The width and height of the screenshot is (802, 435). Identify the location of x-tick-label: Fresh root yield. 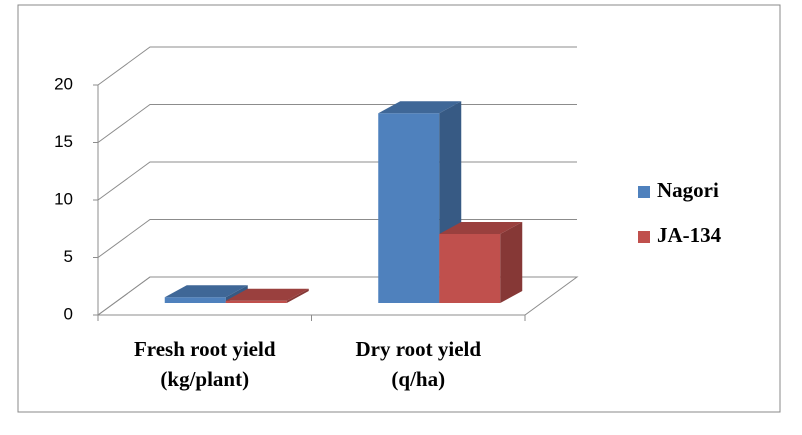
(205, 349).